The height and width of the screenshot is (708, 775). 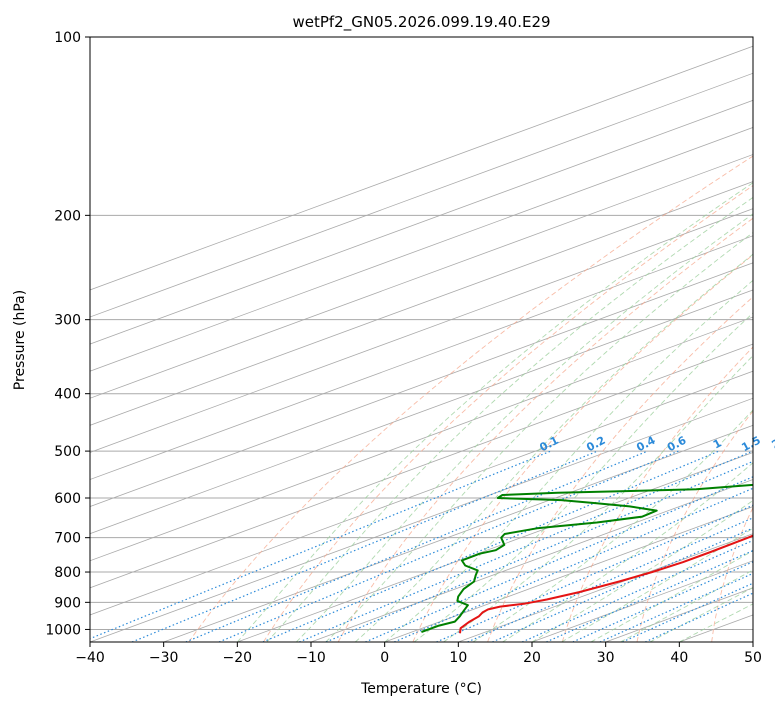 I want to click on y-tick-label: 900, so click(x=67, y=603).